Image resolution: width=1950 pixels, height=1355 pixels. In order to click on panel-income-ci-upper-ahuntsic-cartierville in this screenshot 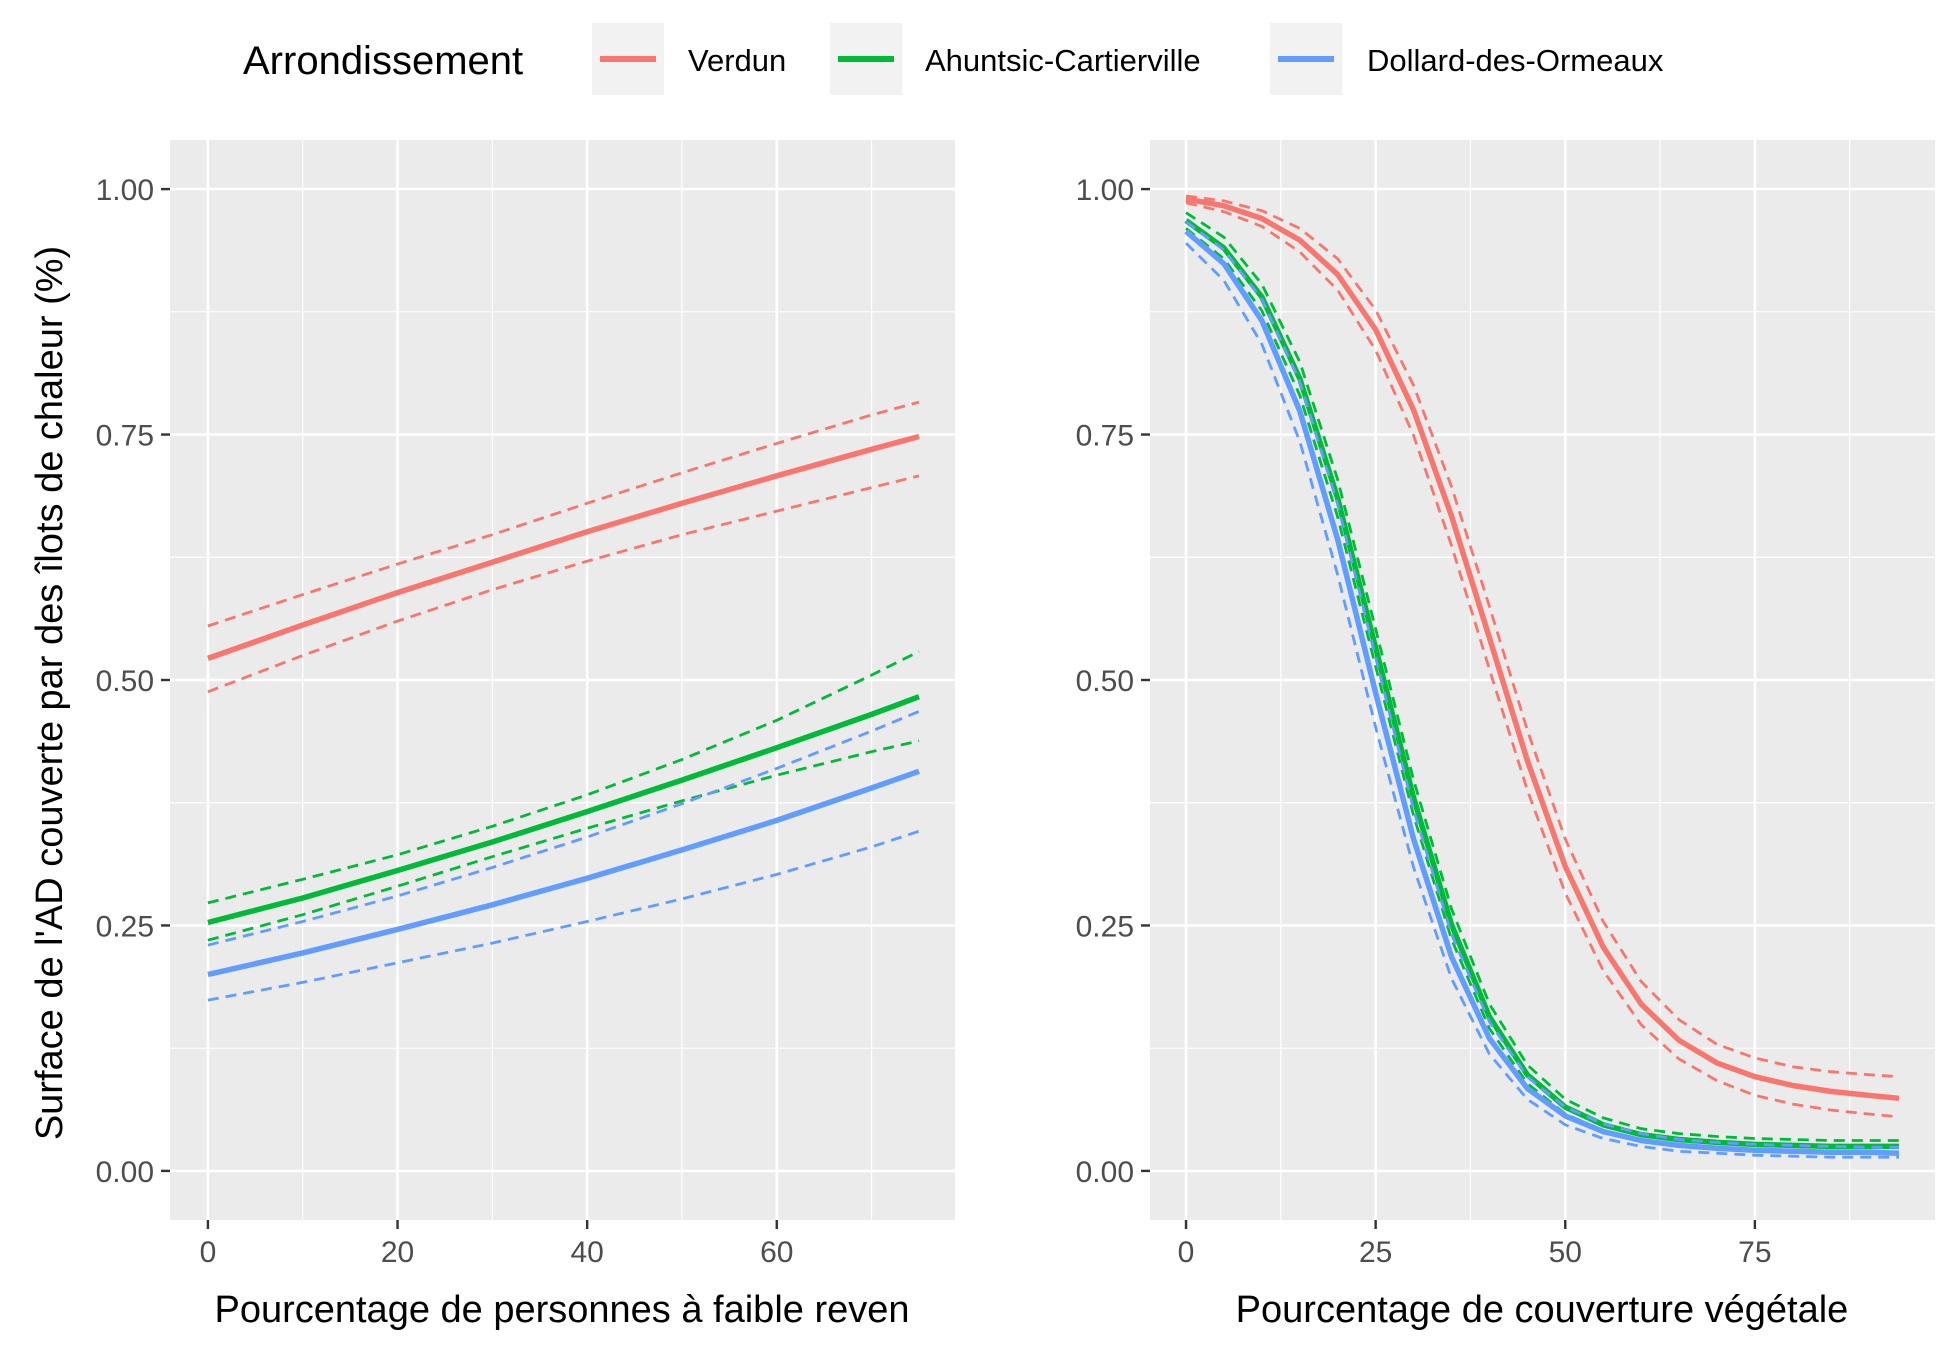, I will do `click(563, 777)`.